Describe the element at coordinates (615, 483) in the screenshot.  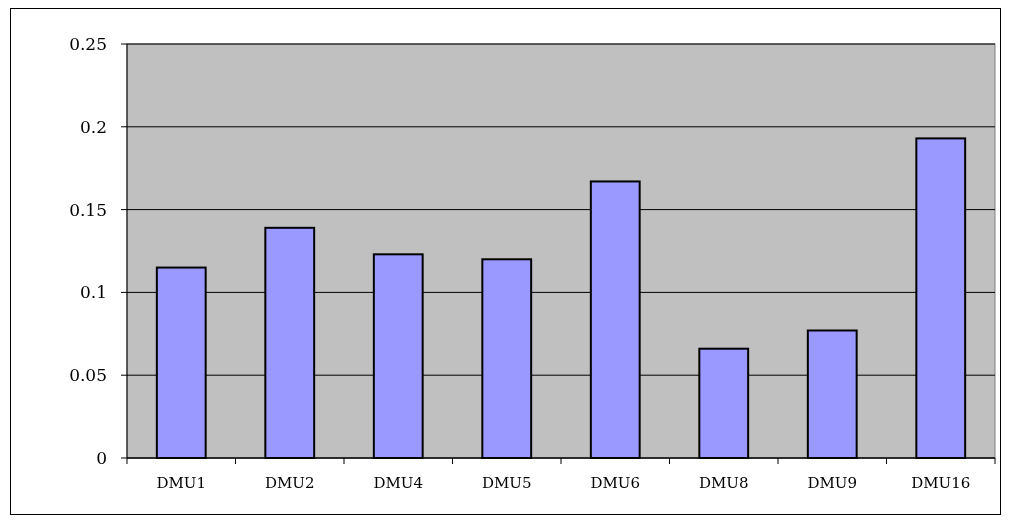
I see `x-tick-label: DMU6` at that location.